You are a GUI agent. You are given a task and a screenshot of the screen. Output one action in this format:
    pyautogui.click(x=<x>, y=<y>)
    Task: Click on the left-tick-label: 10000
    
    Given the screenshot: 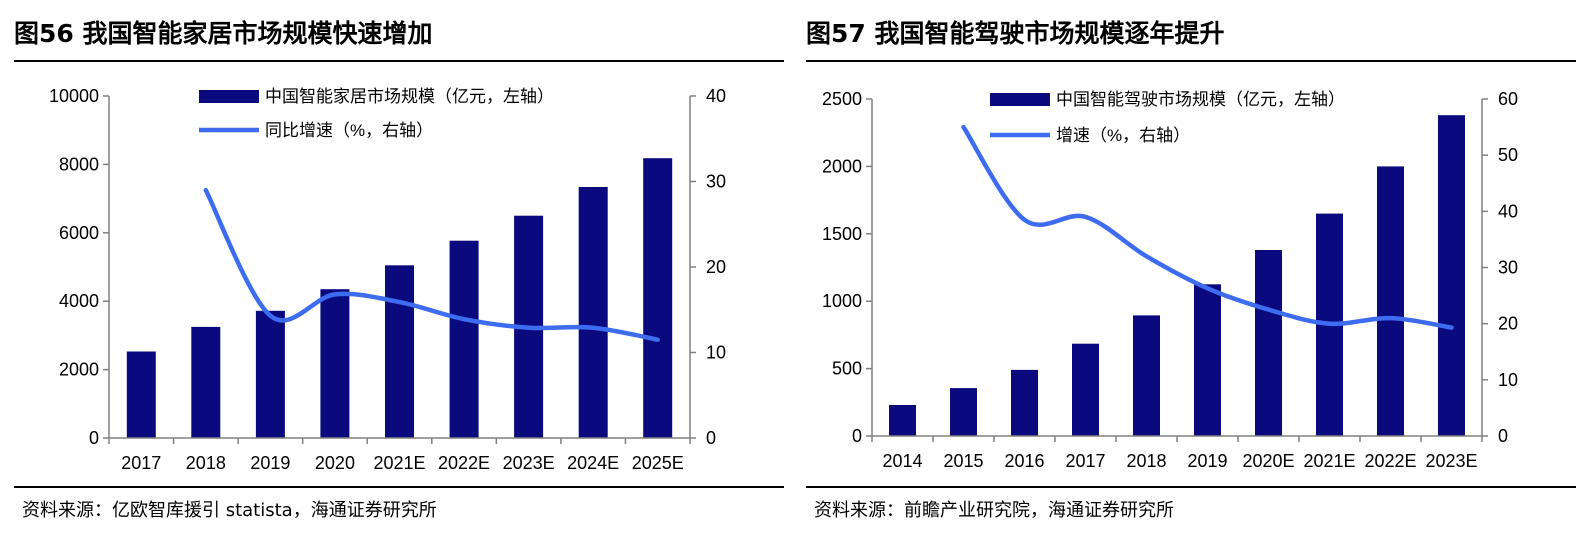 What is the action you would take?
    pyautogui.click(x=74, y=96)
    